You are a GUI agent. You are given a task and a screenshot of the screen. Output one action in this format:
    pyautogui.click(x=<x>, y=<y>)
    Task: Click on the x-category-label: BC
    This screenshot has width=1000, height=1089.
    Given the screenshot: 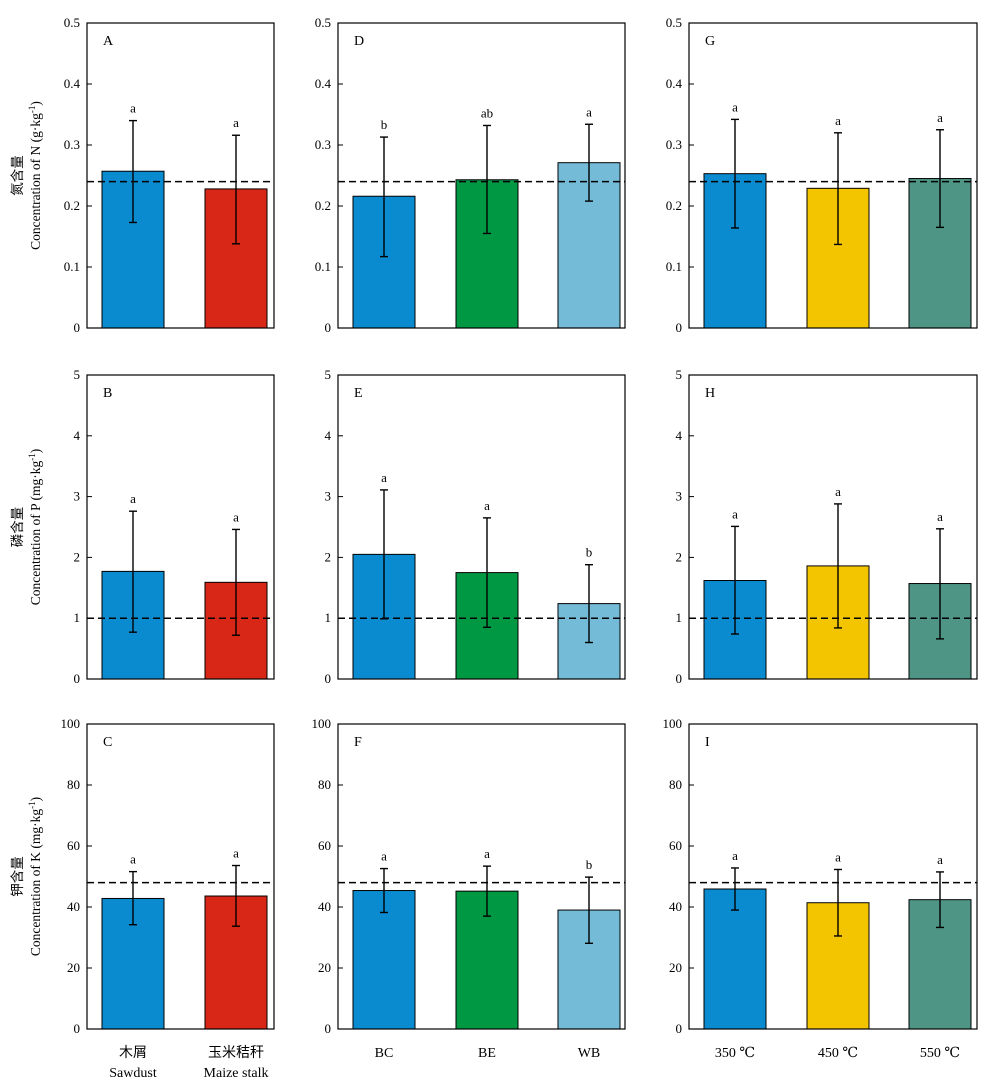 What is the action you would take?
    pyautogui.click(x=384, y=1053)
    